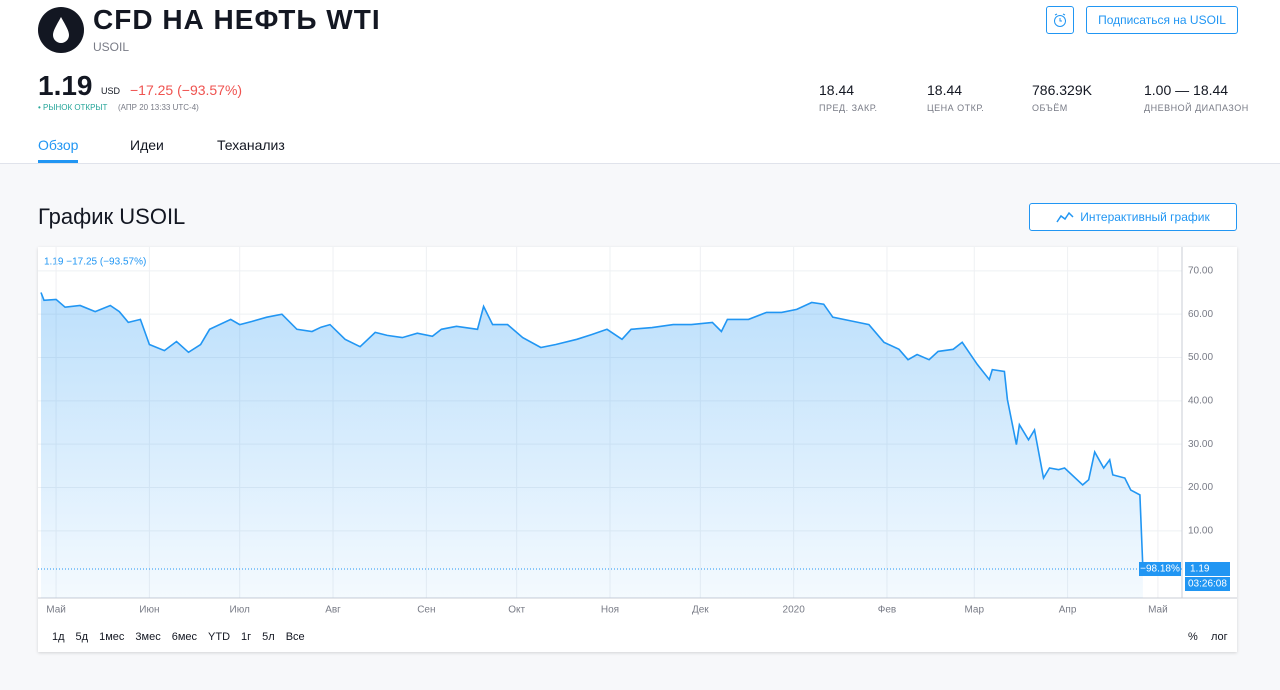 This screenshot has width=1280, height=690. What do you see at coordinates (295, 637) in the screenshot?
I see `range-button: Все` at bounding box center [295, 637].